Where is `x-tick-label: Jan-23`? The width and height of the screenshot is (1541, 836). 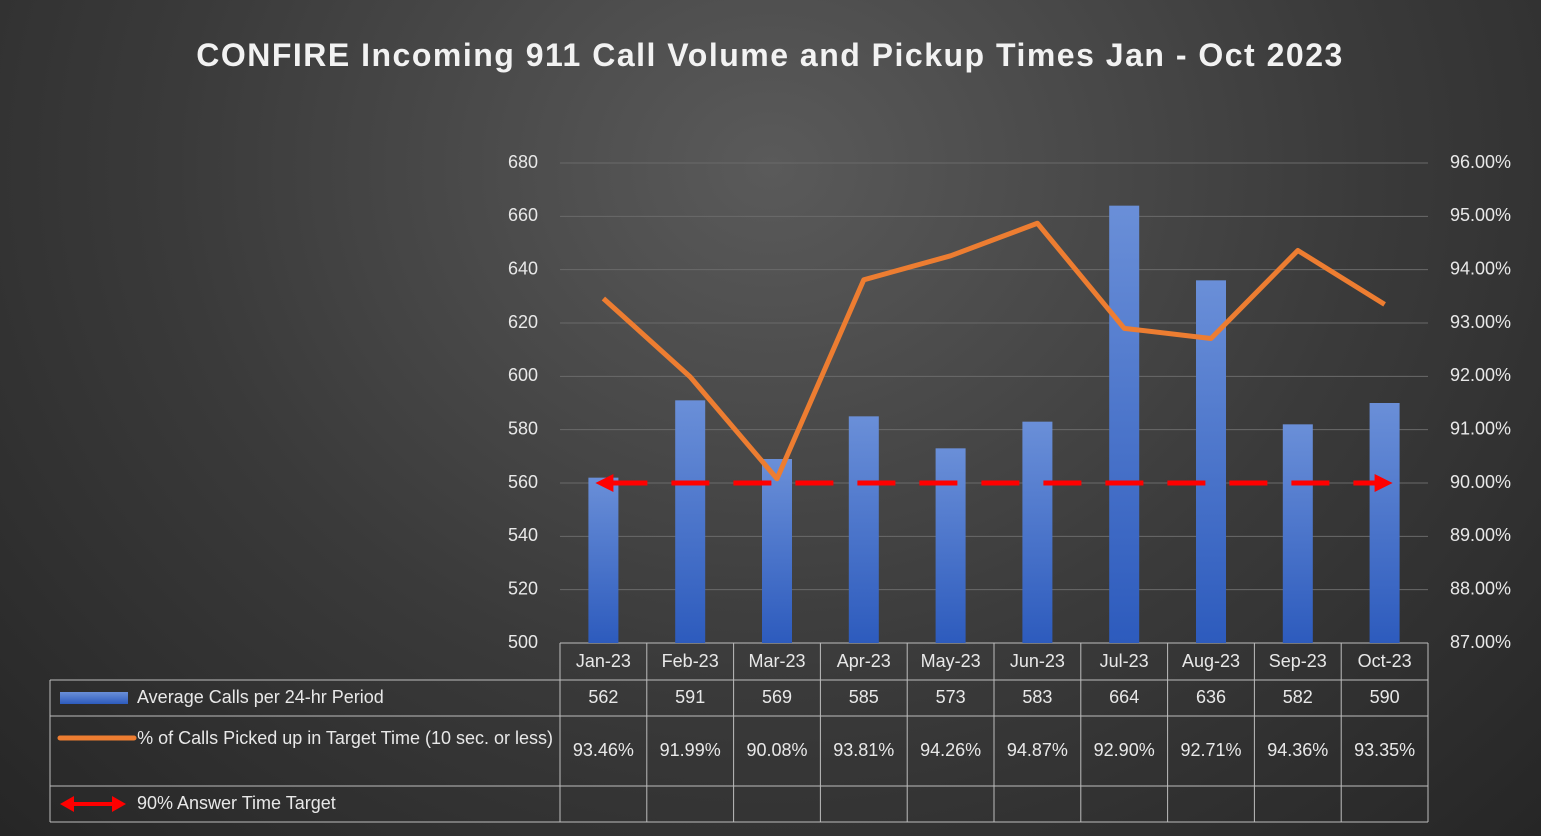 x-tick-label: Jan-23 is located at coordinates (603, 661).